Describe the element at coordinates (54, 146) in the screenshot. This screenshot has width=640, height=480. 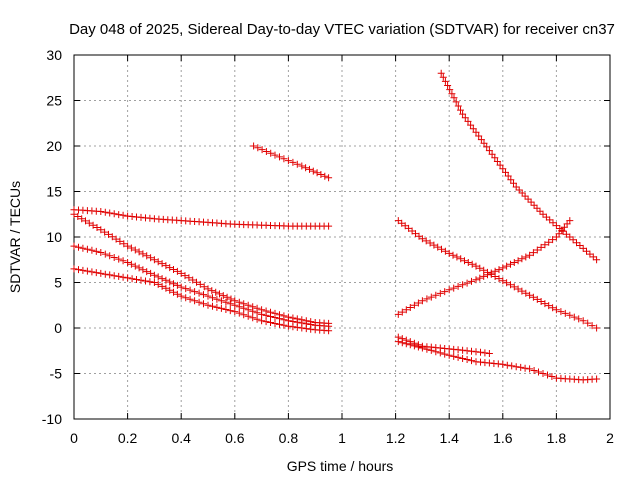
I see `y-tick-label: 20` at that location.